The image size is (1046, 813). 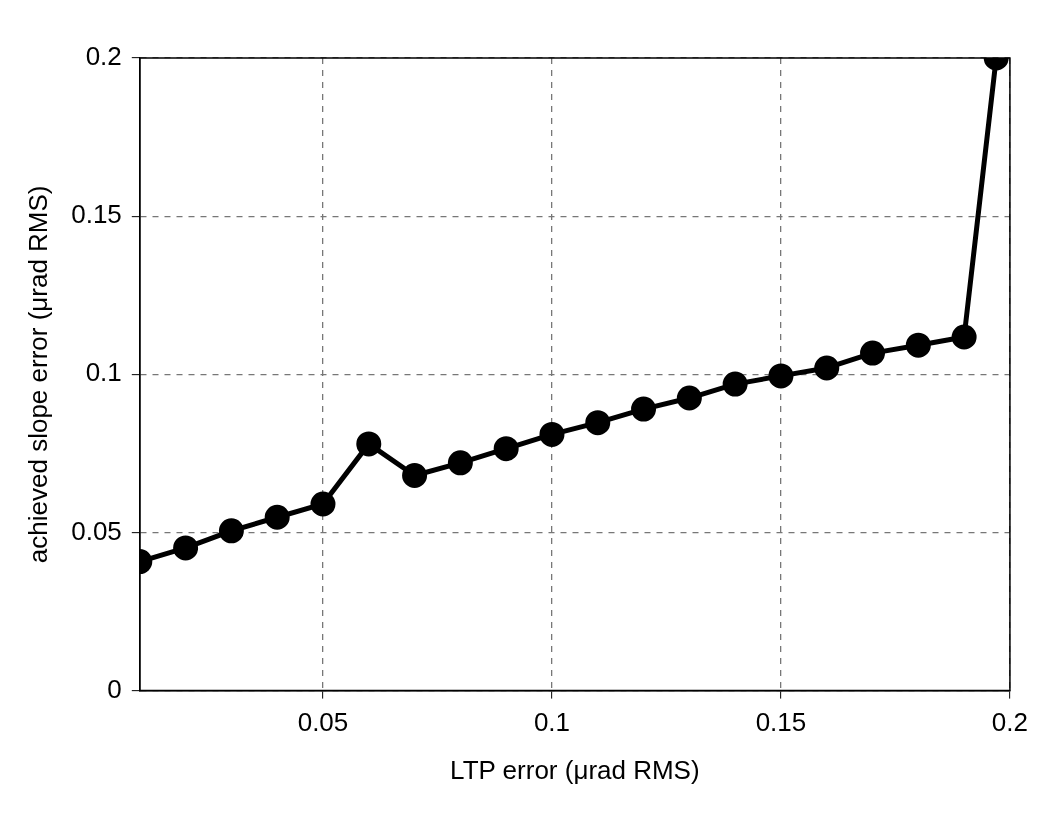 I want to click on x-axis-title: LTP error (μrad RMS), so click(x=575, y=769).